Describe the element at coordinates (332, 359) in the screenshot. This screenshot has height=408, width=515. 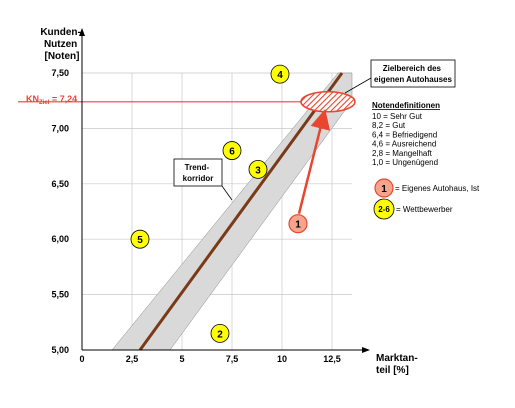
I see `x-tick-label: 12,5` at that location.